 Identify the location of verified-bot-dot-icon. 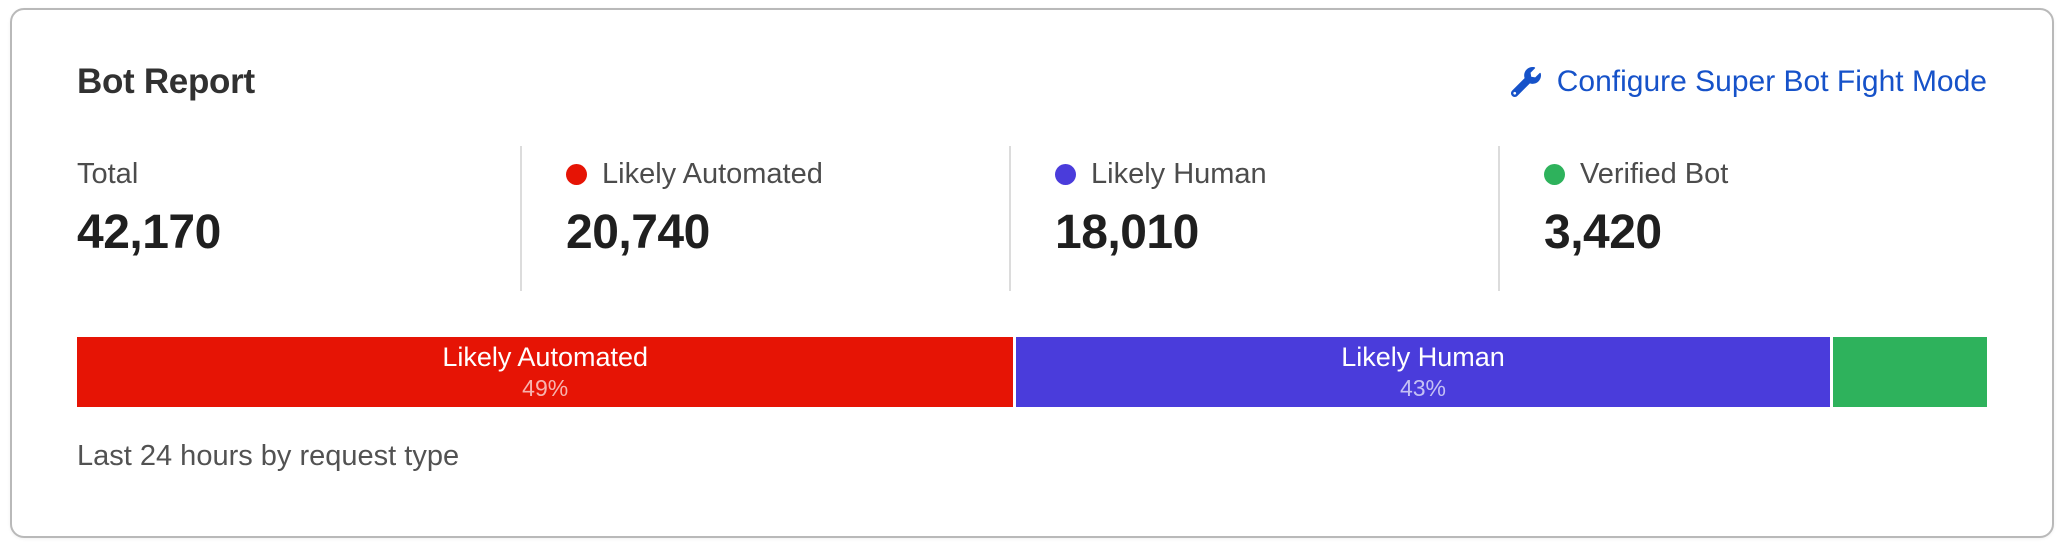
(1554, 174).